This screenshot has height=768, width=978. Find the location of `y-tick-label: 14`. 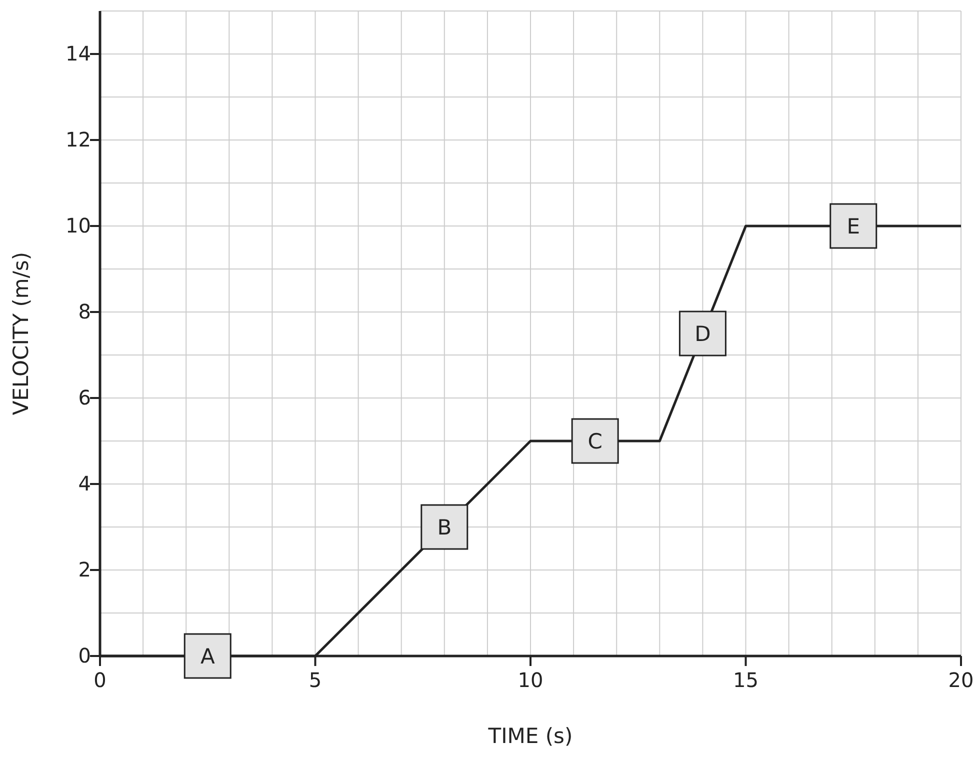

y-tick-label: 14 is located at coordinates (78, 53).